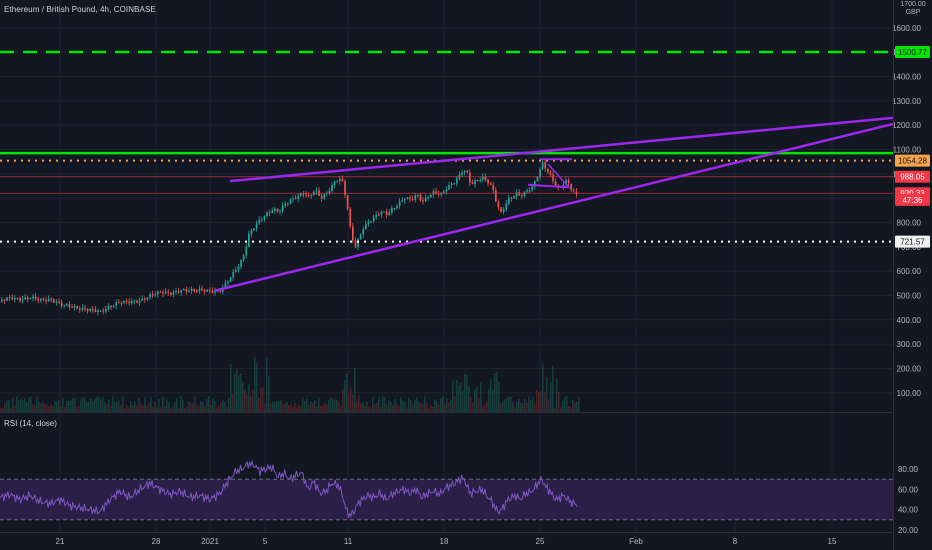  Describe the element at coordinates (30, 423) in the screenshot. I see `rsi-indicator-label: RSI (14, close)` at that location.